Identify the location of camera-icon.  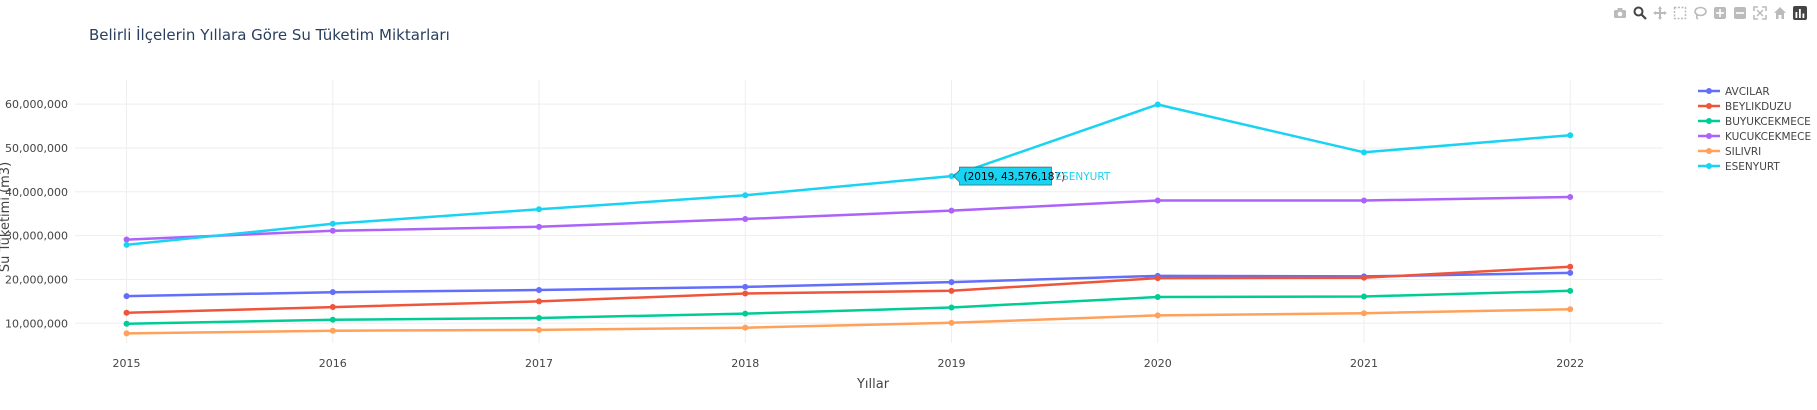
(1620, 13).